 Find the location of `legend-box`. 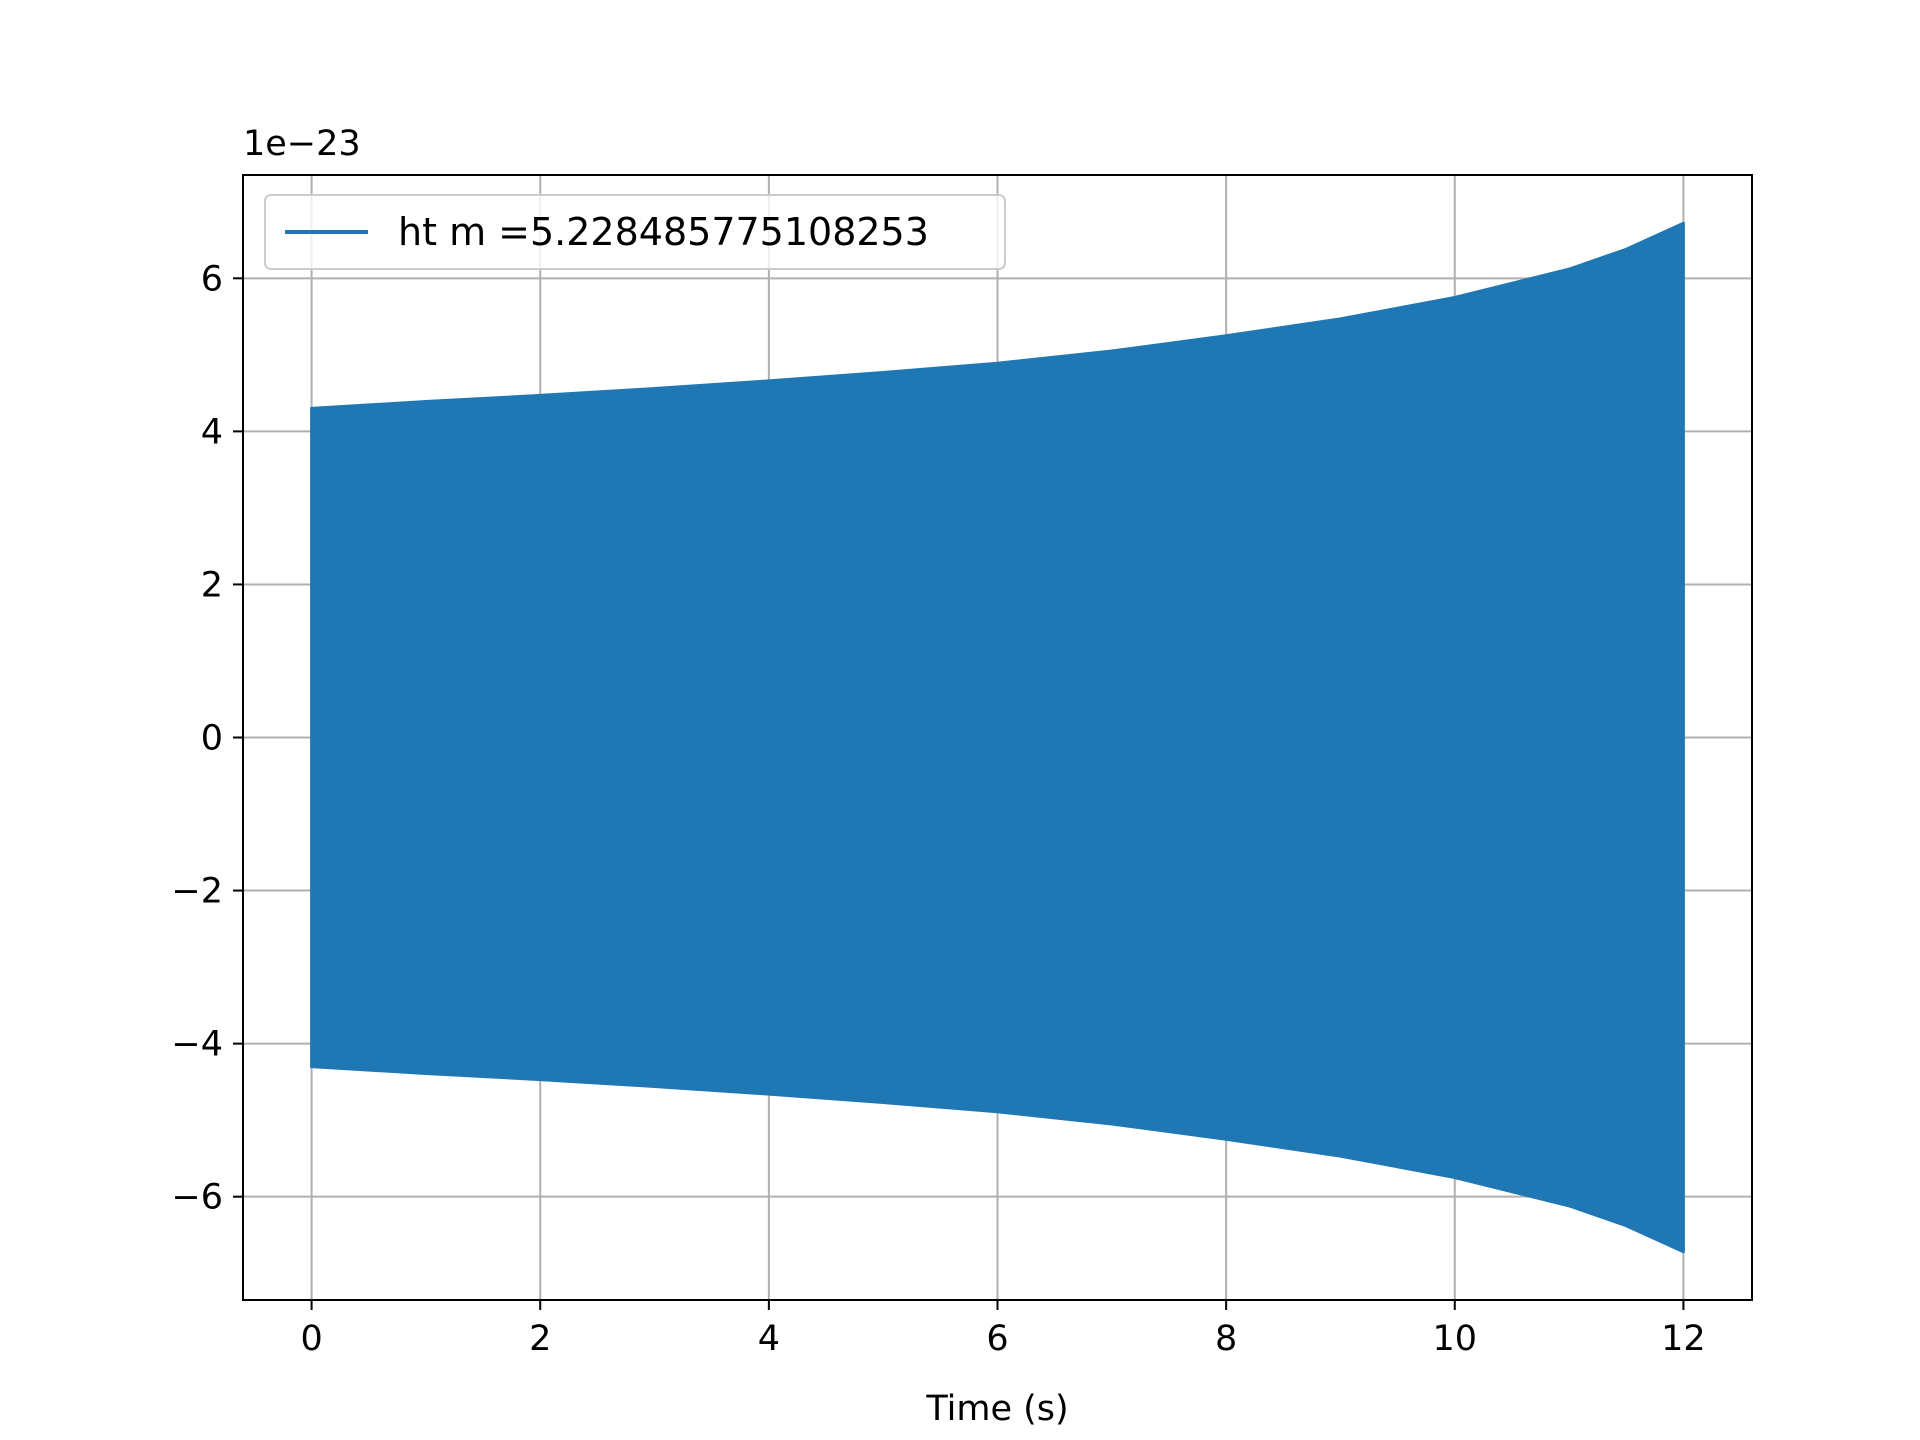

legend-box is located at coordinates (635, 232).